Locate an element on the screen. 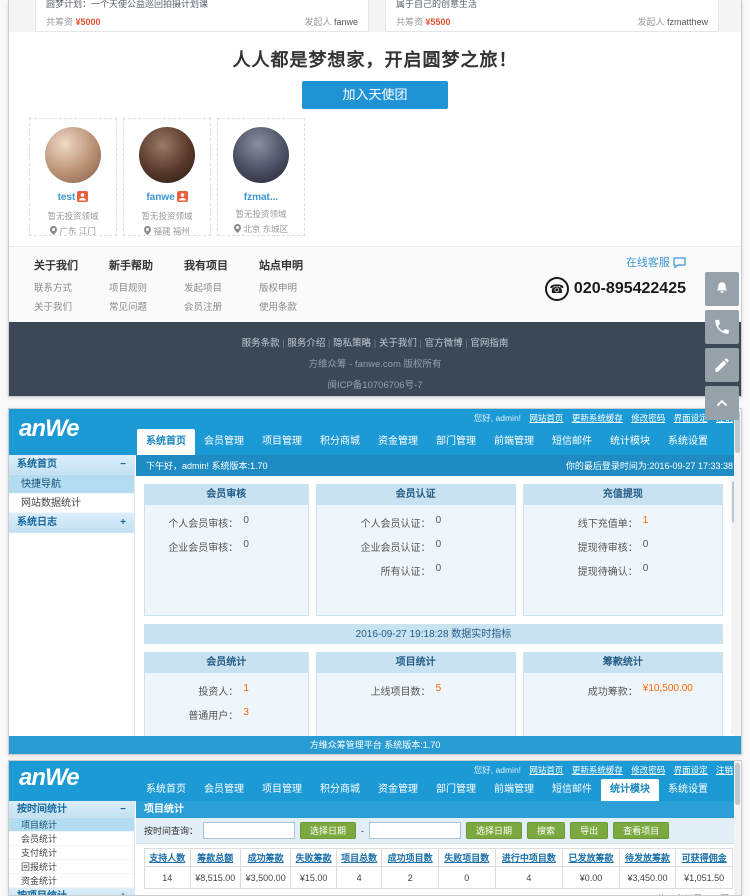 The image size is (750, 896). project-card: 属于自己的创意生活 共筹资 ¥5500 发起人 fzmatthew is located at coordinates (552, 16).